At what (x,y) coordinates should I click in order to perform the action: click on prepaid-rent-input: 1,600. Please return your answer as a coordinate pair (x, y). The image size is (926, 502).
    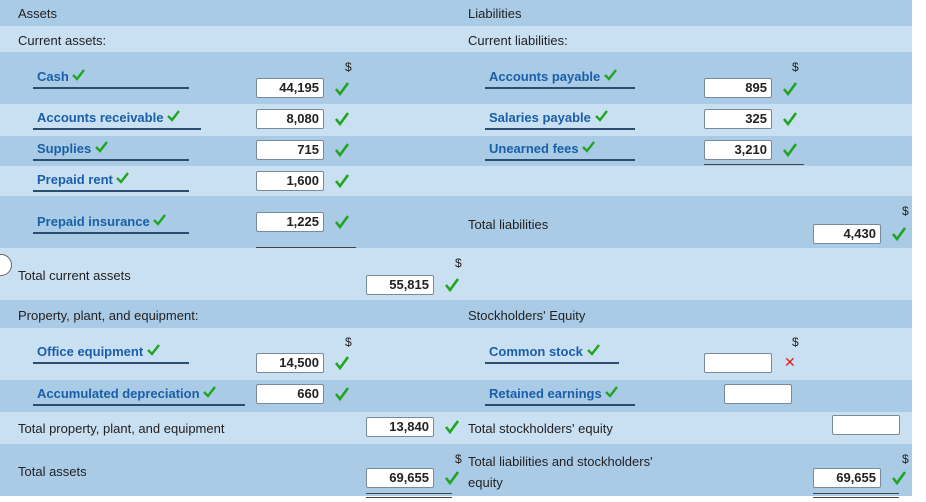
    Looking at the image, I should click on (290, 181).